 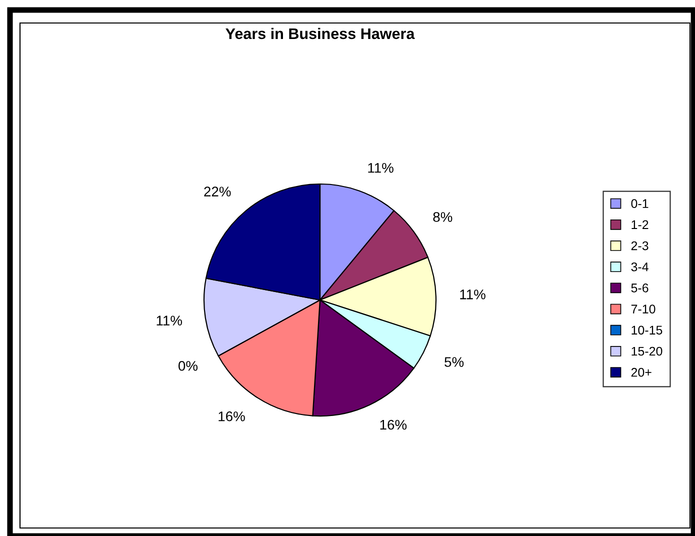 I want to click on legend-label: 5-6, so click(x=639, y=288).